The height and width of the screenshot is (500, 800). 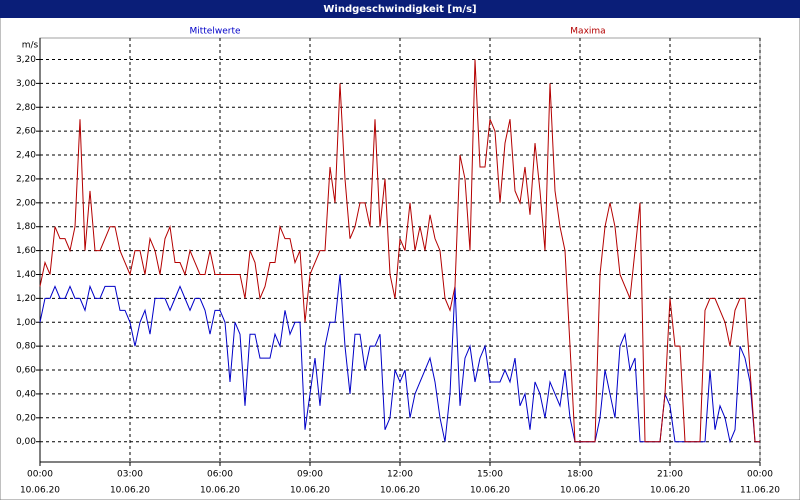 I want to click on y-tick-label: 0,80, so click(x=26, y=347).